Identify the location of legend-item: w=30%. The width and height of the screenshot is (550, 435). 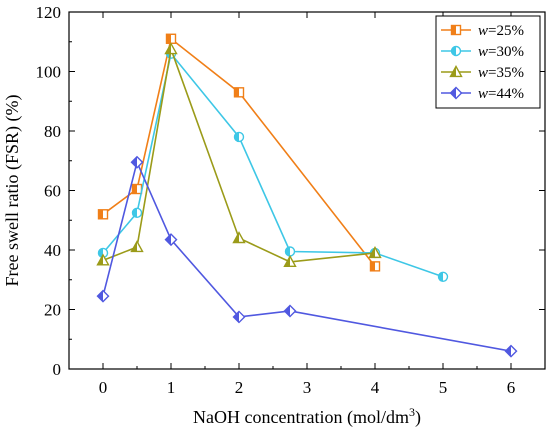
(482, 52).